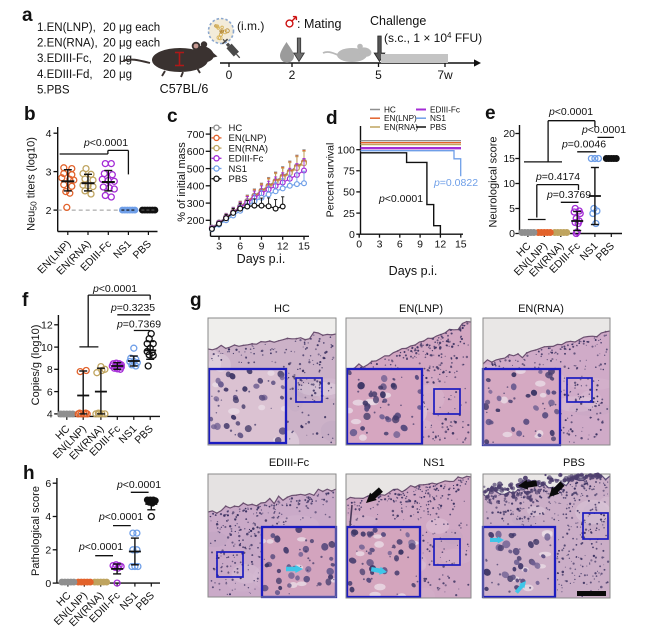 The width and height of the screenshot is (650, 633). Describe the element at coordinates (196, 135) in the screenshot. I see `svg-text: 700` at that location.